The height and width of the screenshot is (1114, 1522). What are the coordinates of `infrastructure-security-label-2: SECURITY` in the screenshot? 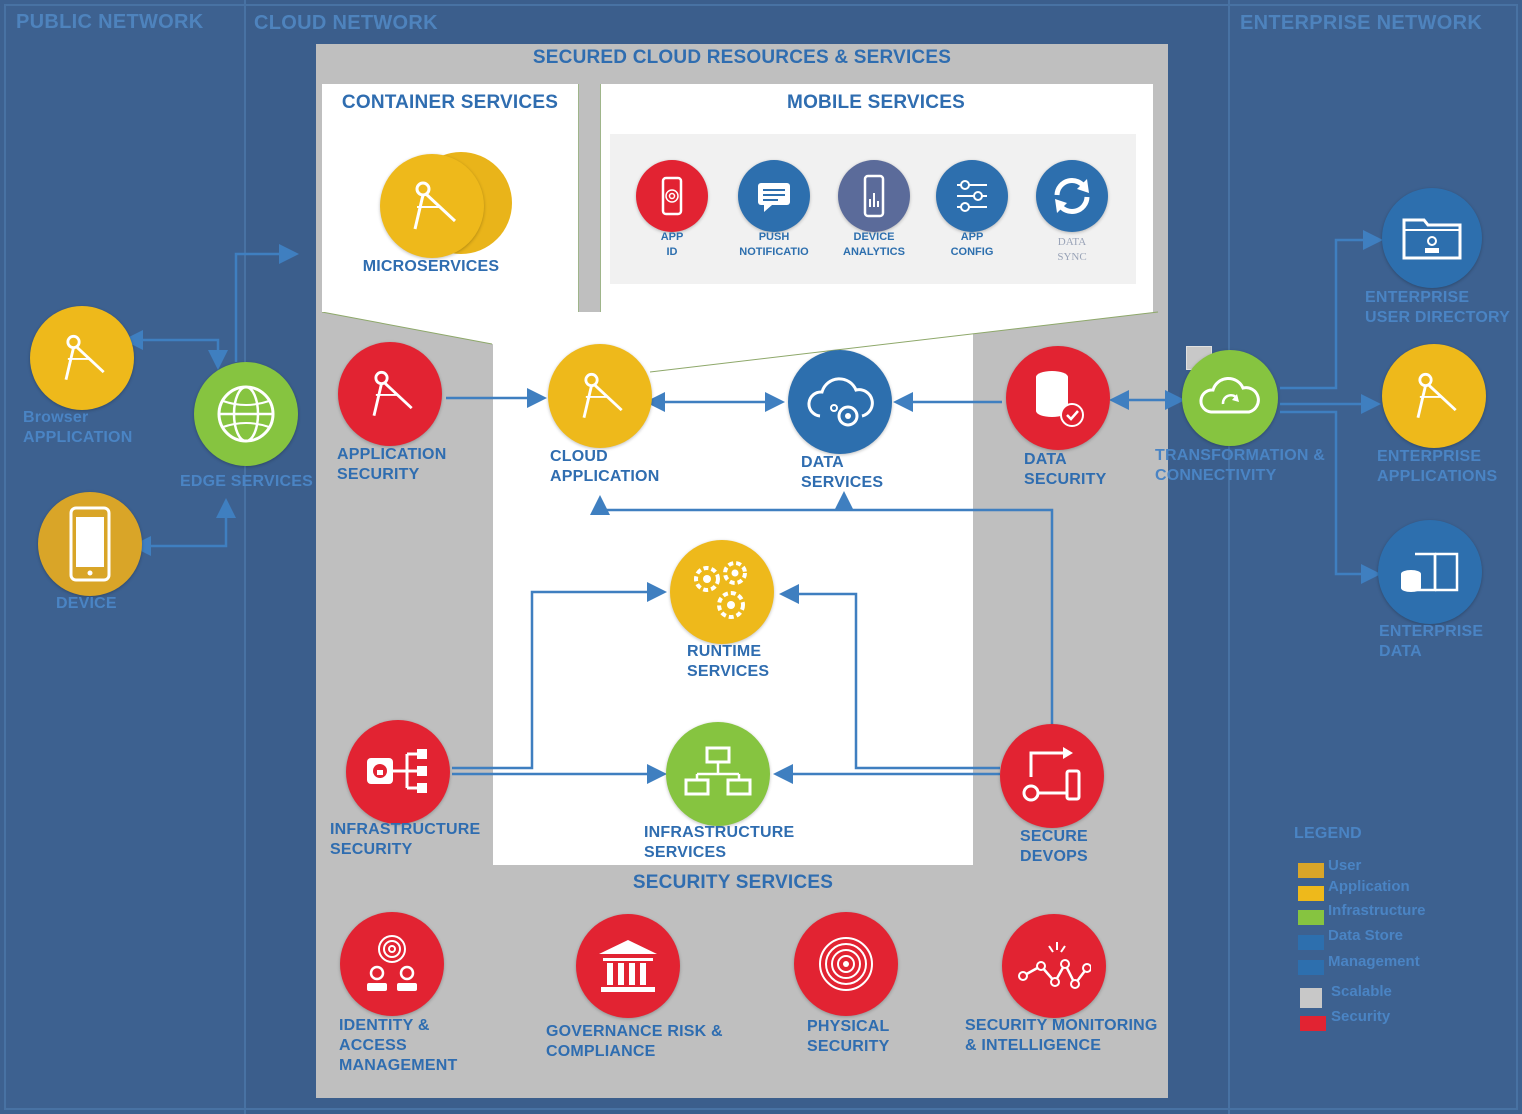 It's located at (371, 849).